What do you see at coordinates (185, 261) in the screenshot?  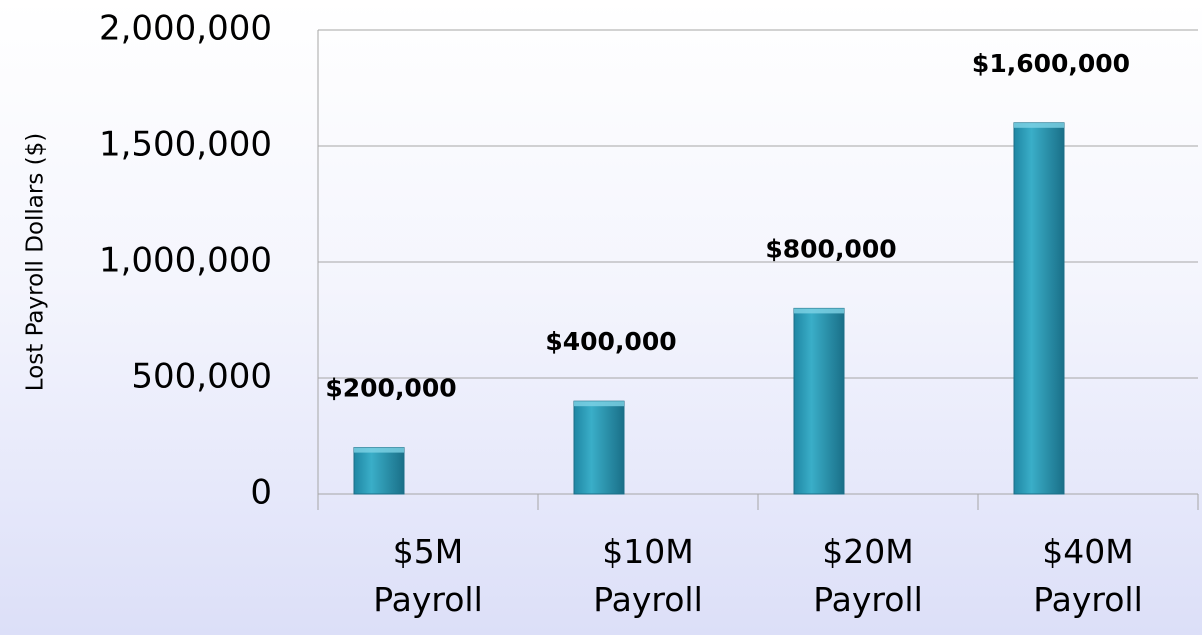 I see `y-tick-label: 1,000,000` at bounding box center [185, 261].